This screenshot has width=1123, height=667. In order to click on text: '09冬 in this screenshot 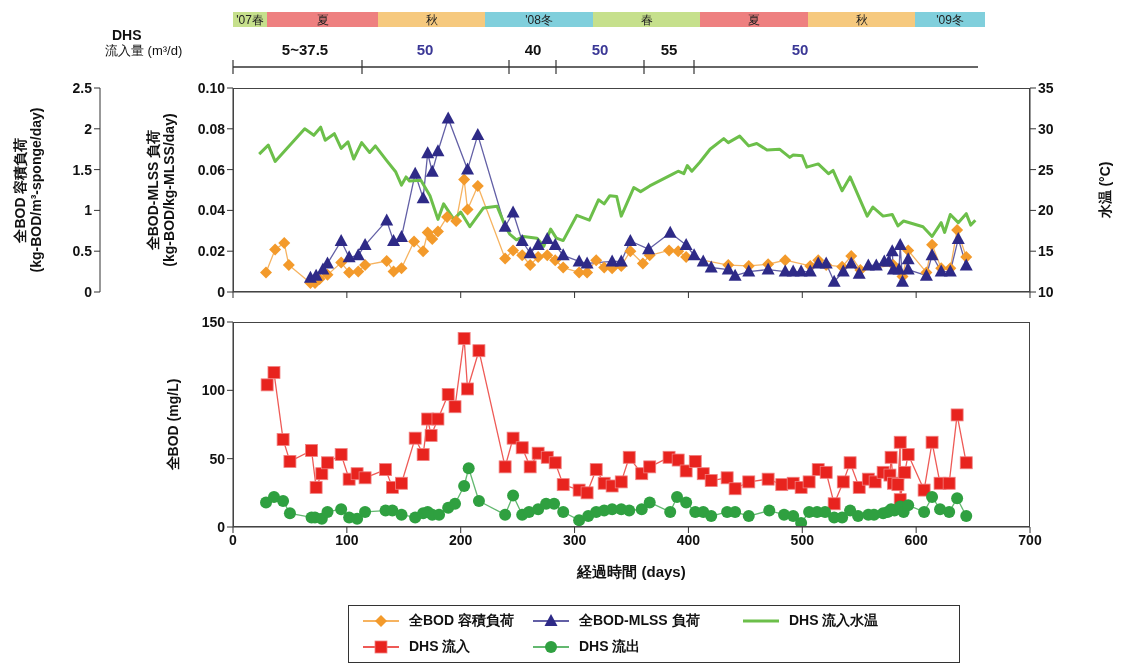, I will do `click(950, 20)`.